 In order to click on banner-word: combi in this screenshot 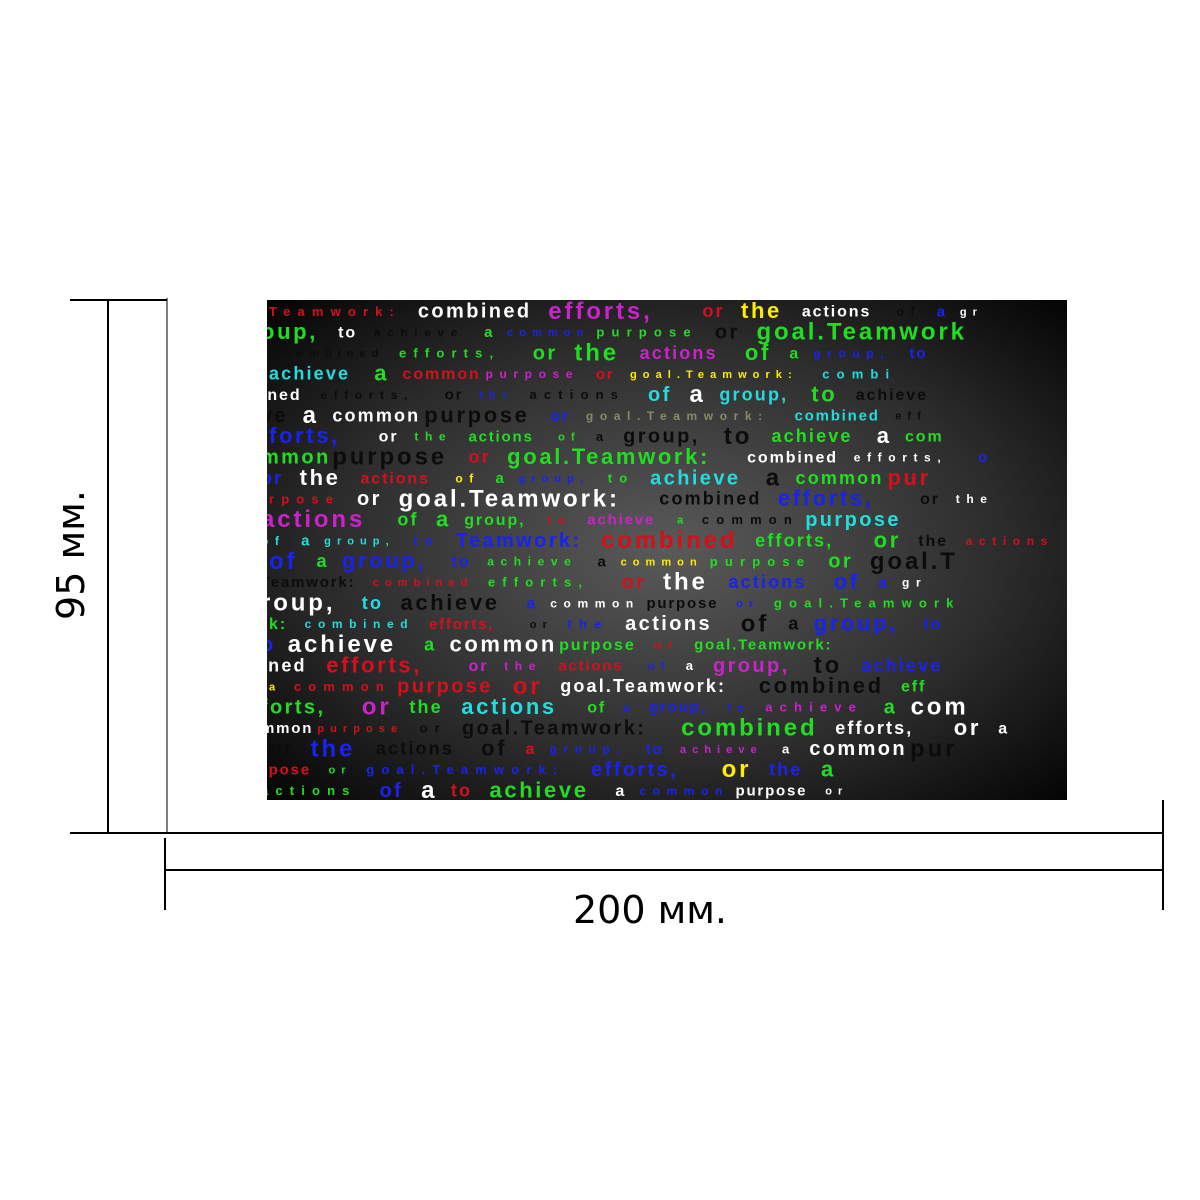, I will do `click(859, 373)`.